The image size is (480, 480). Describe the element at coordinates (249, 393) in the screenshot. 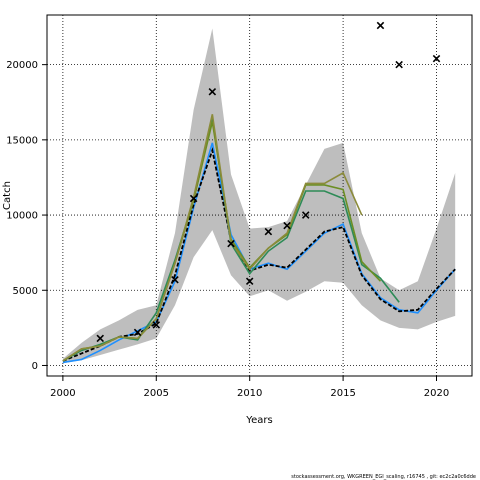

I see `x-tick-label: 2010` at that location.